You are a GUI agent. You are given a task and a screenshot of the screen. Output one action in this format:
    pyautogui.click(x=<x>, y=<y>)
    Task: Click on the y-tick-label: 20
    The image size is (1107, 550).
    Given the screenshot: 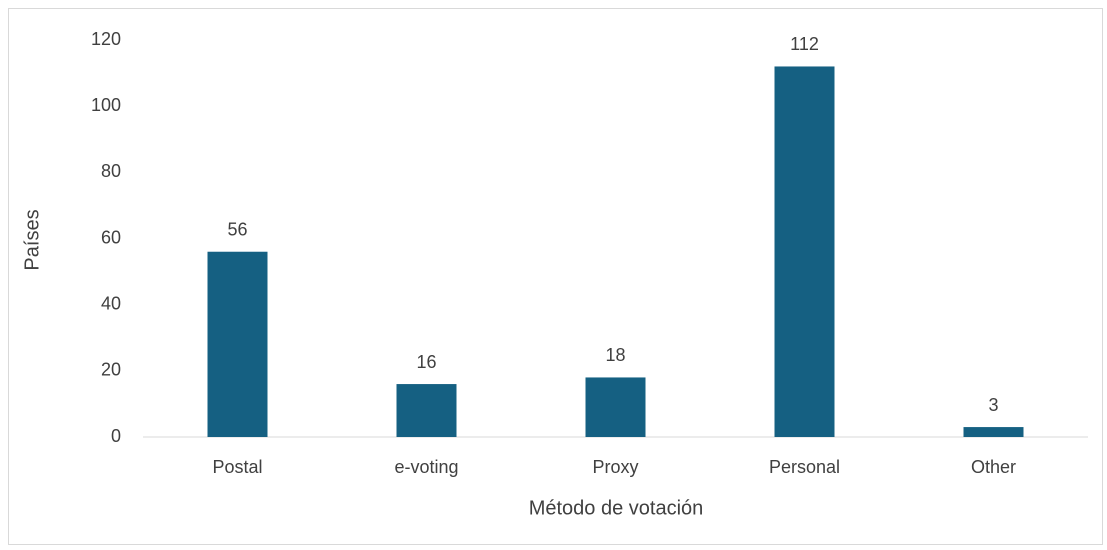 What is the action you would take?
    pyautogui.click(x=111, y=370)
    